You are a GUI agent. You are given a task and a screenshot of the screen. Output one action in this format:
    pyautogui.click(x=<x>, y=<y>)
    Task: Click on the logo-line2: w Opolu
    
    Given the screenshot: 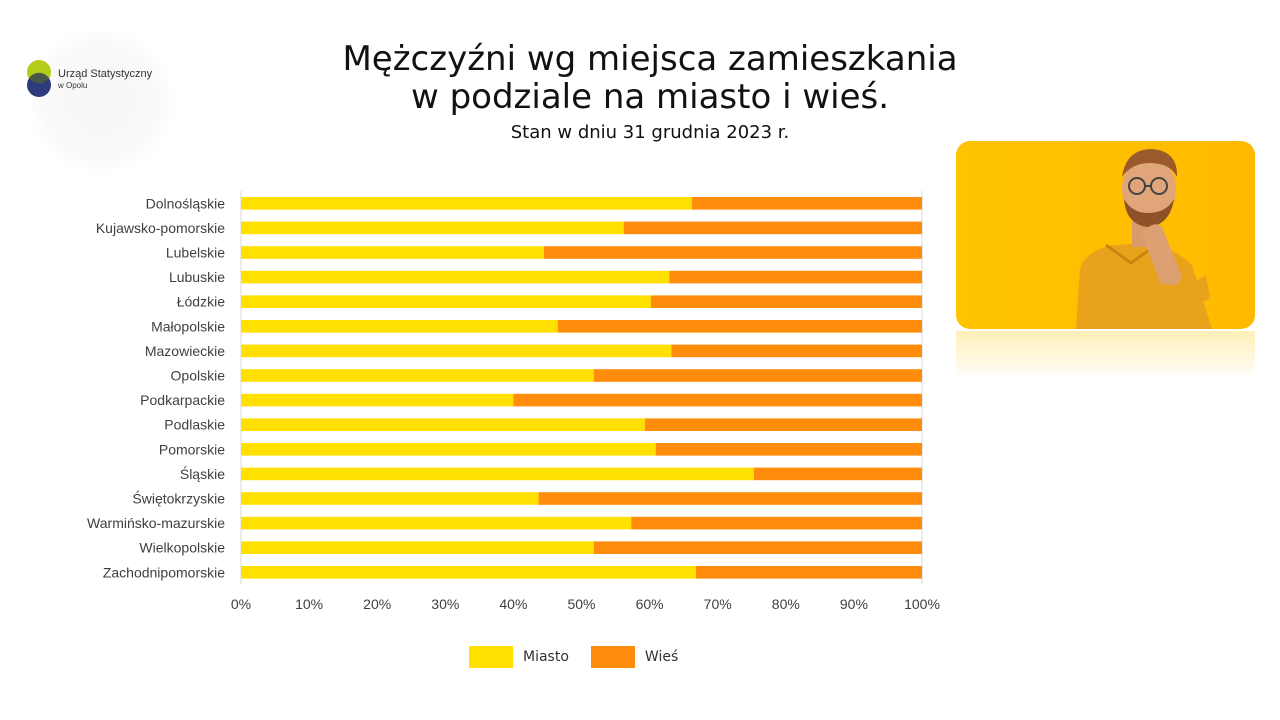 What is the action you would take?
    pyautogui.click(x=73, y=85)
    